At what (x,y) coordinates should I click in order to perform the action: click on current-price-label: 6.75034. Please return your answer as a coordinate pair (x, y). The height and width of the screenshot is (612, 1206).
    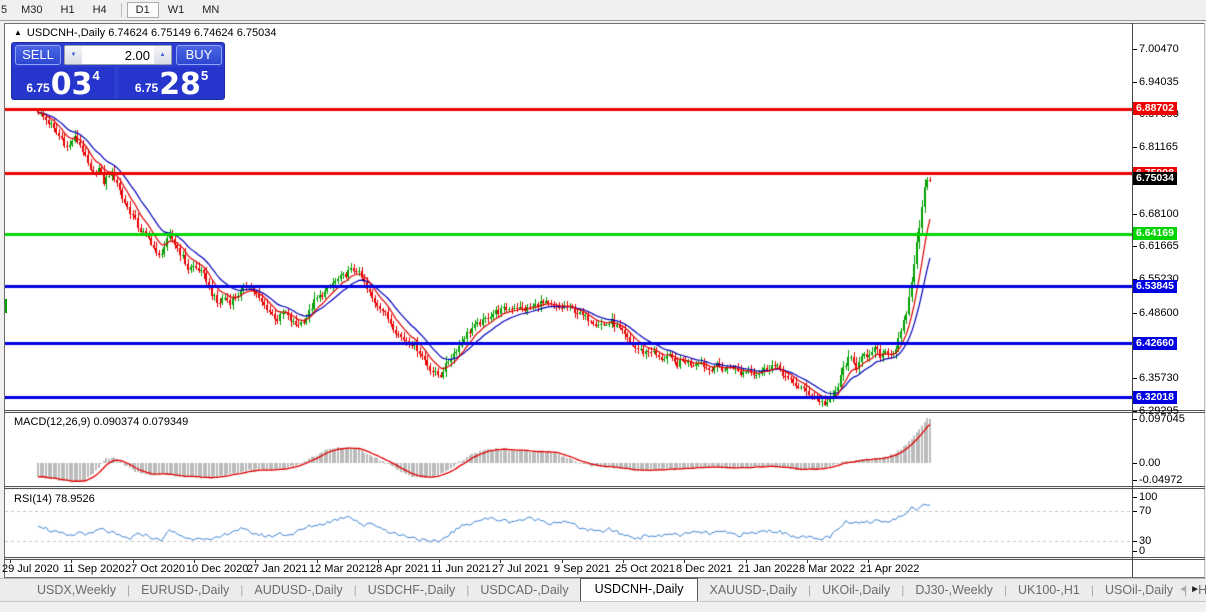
    Looking at the image, I should click on (1155, 178).